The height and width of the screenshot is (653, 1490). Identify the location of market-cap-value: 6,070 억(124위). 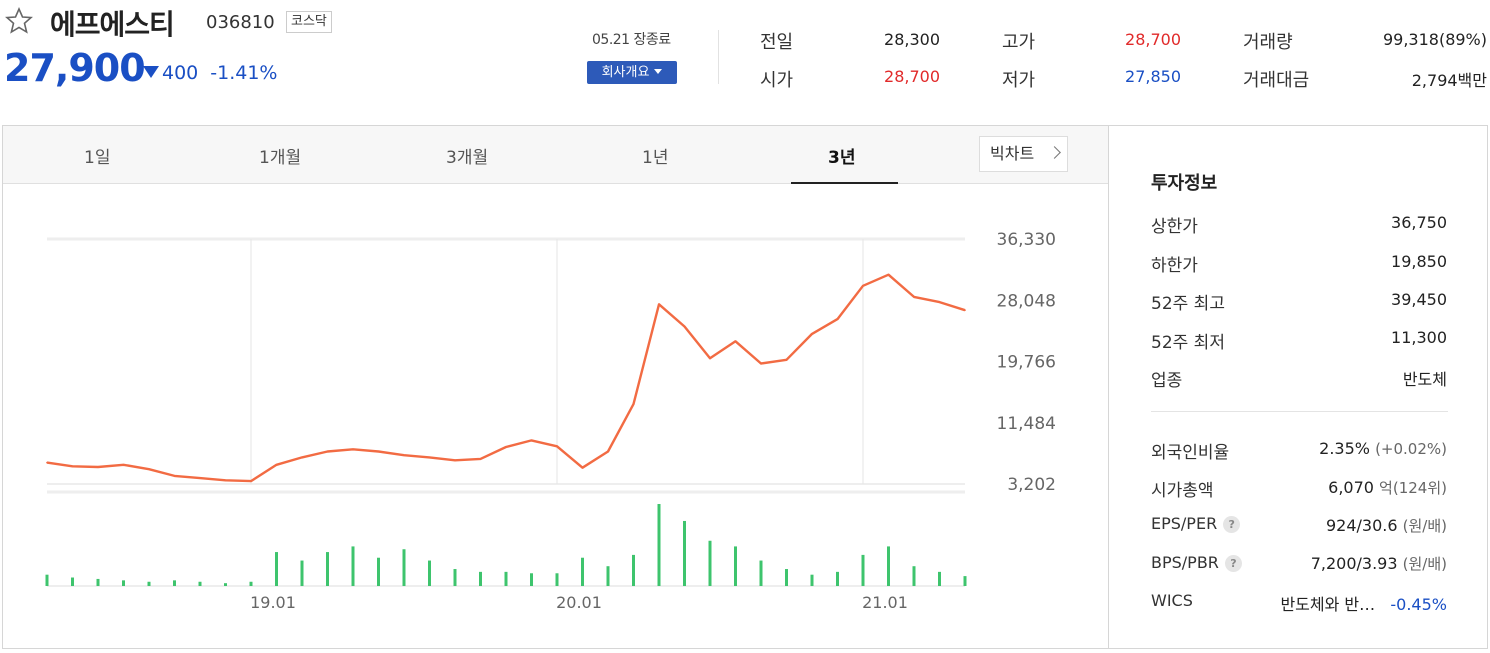
(1387, 487).